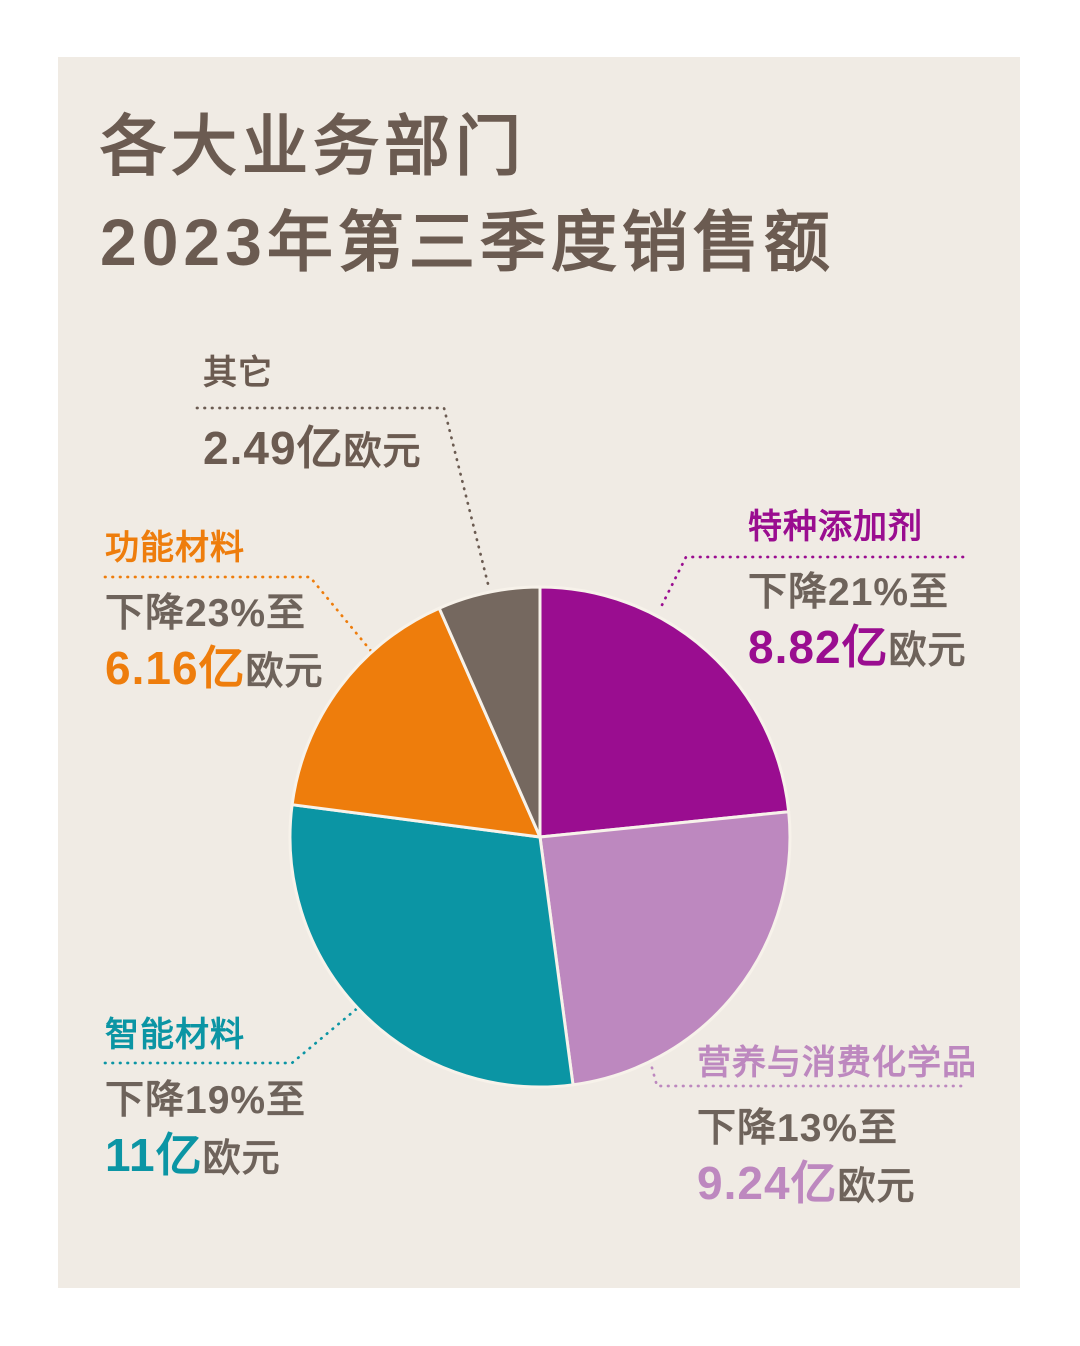  Describe the element at coordinates (835, 527) in the screenshot. I see `segment-label: 特种添加剂` at that location.